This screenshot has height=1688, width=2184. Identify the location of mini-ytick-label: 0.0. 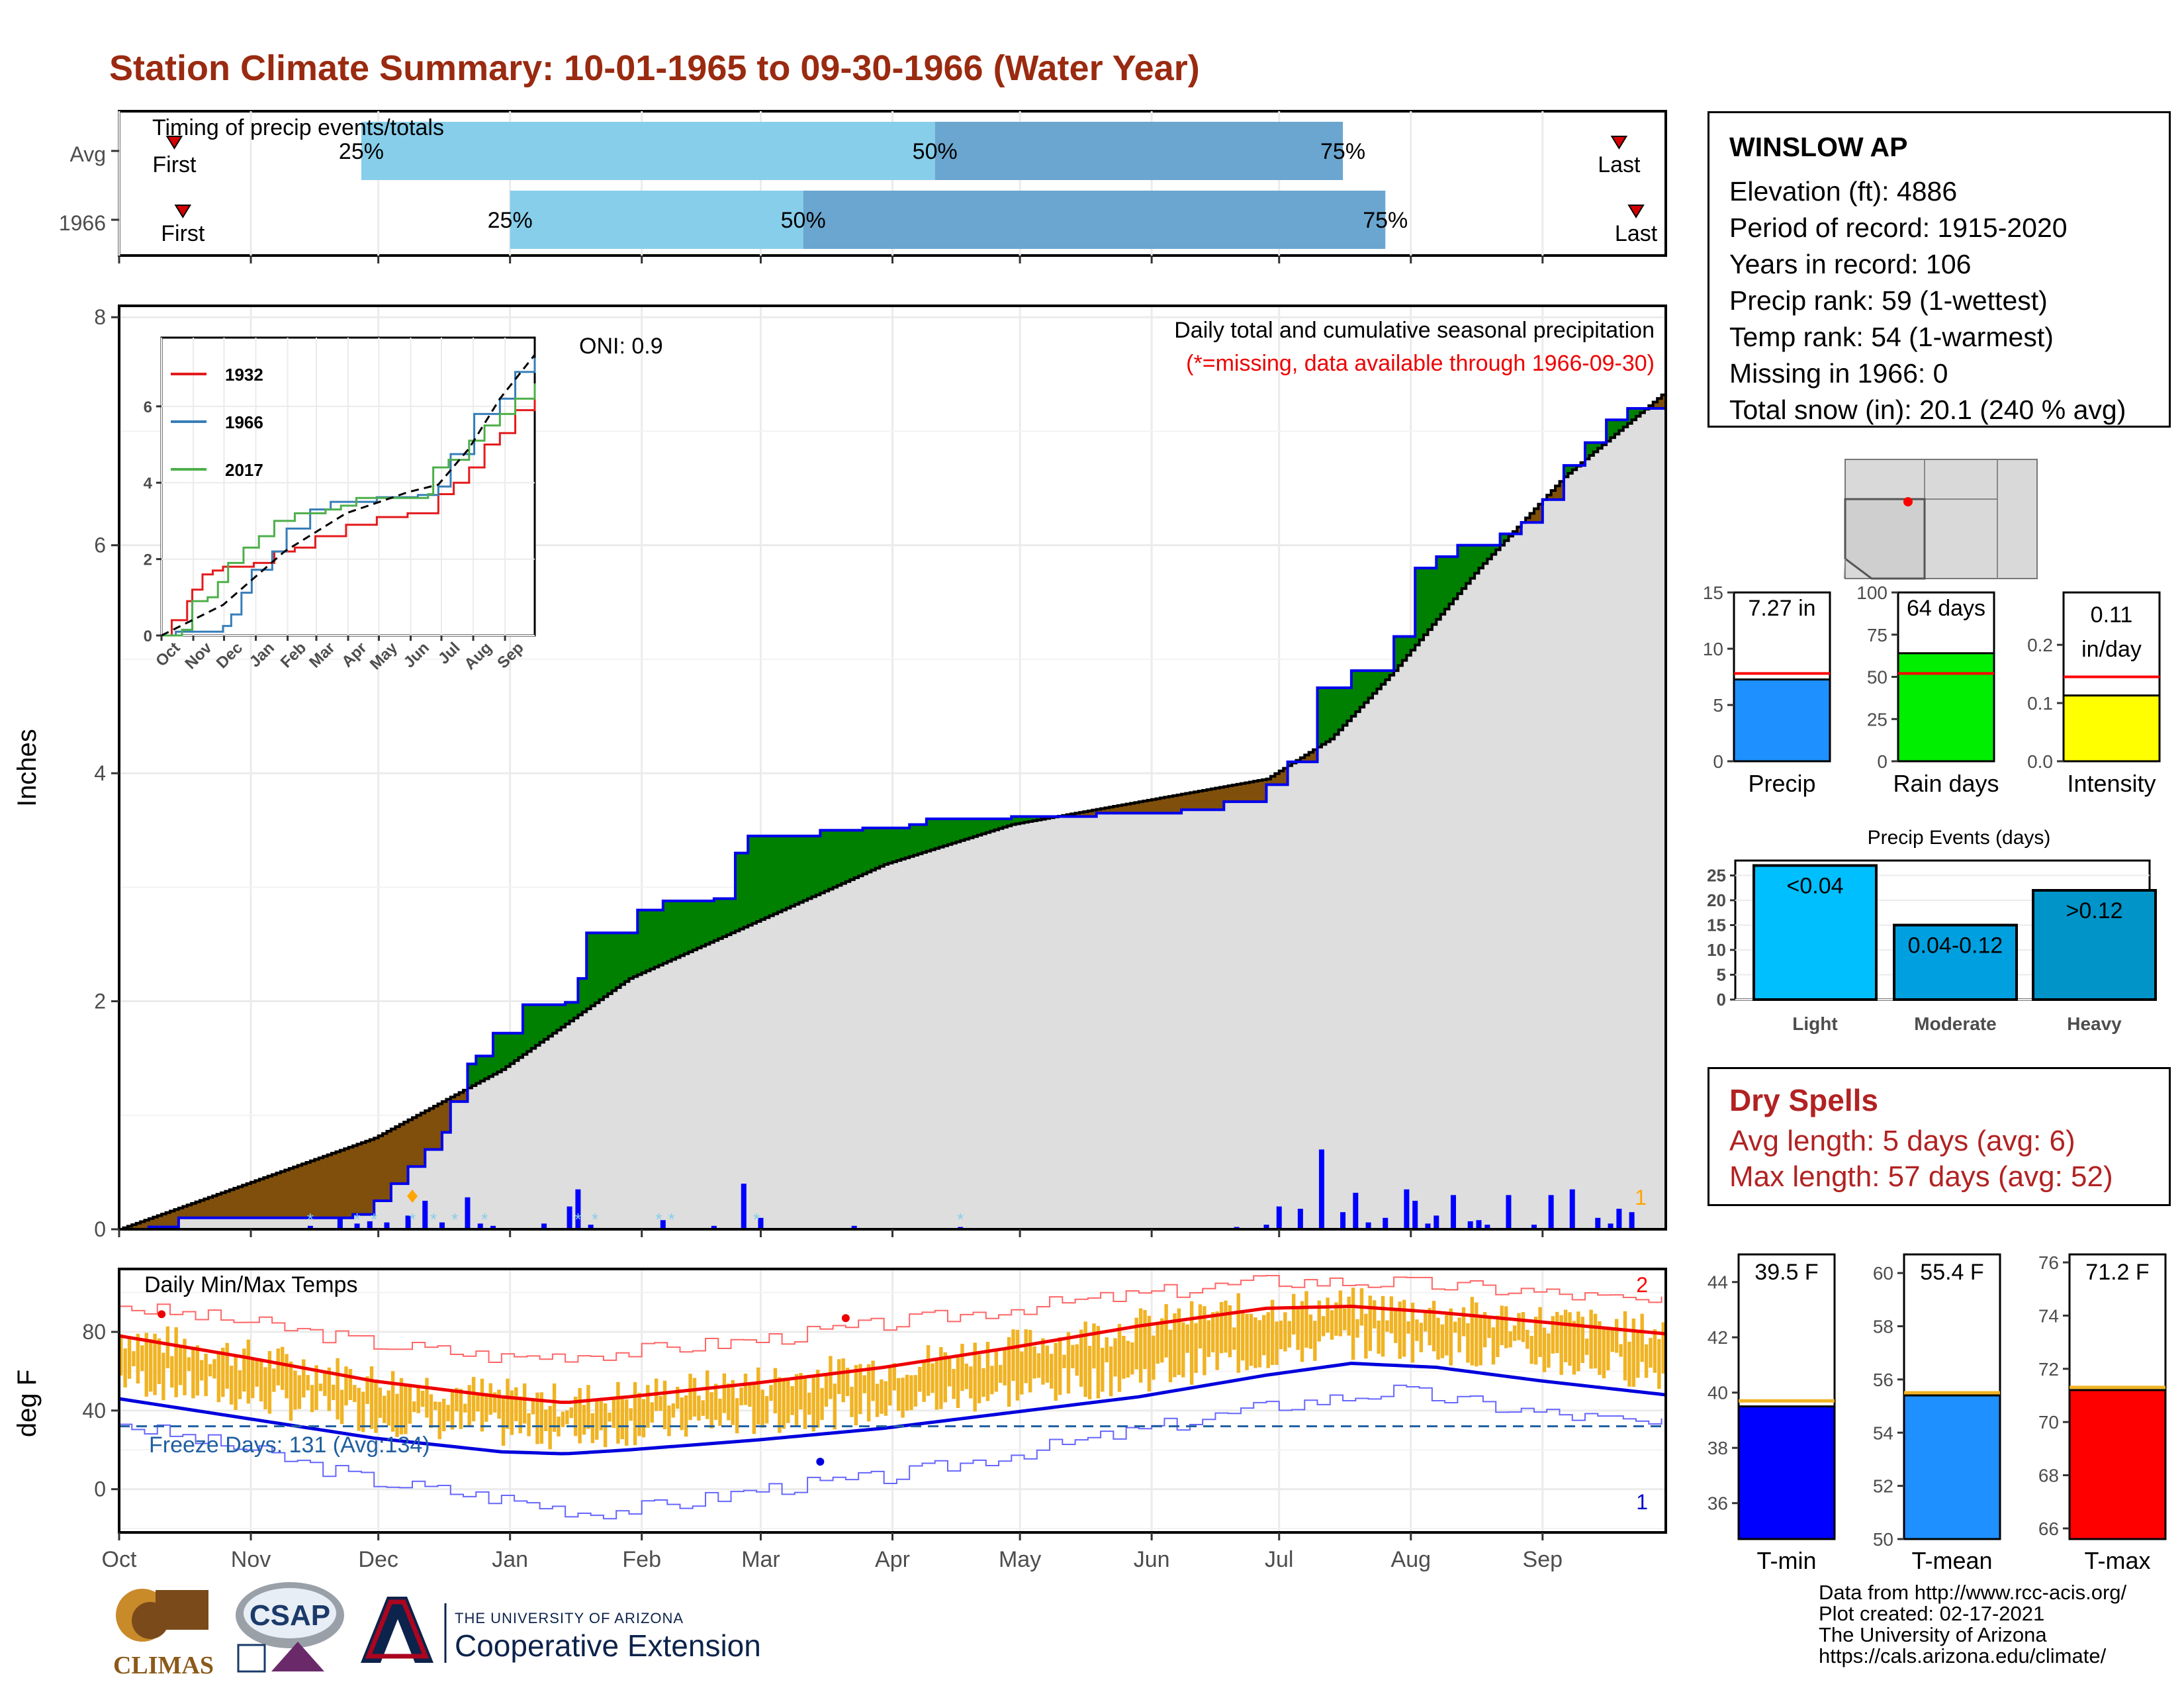
(2040, 761).